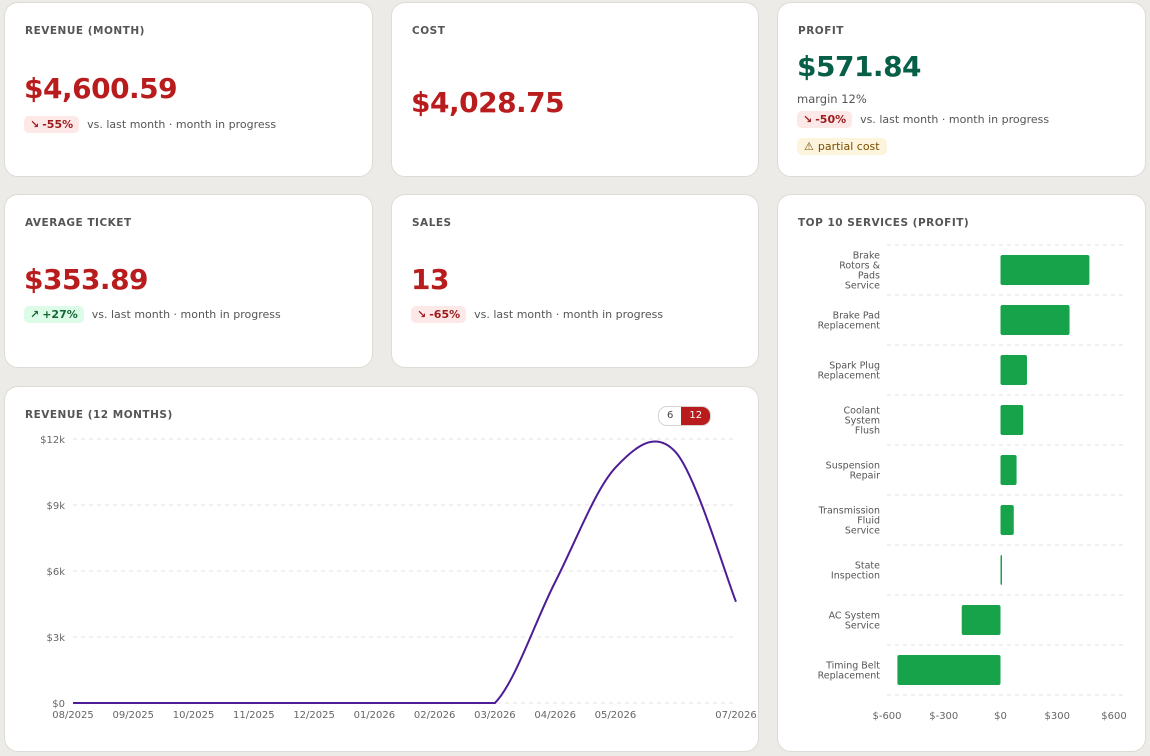  What do you see at coordinates (182, 124) in the screenshot?
I see `revenue-trend-note: vs. last month · month in progress` at bounding box center [182, 124].